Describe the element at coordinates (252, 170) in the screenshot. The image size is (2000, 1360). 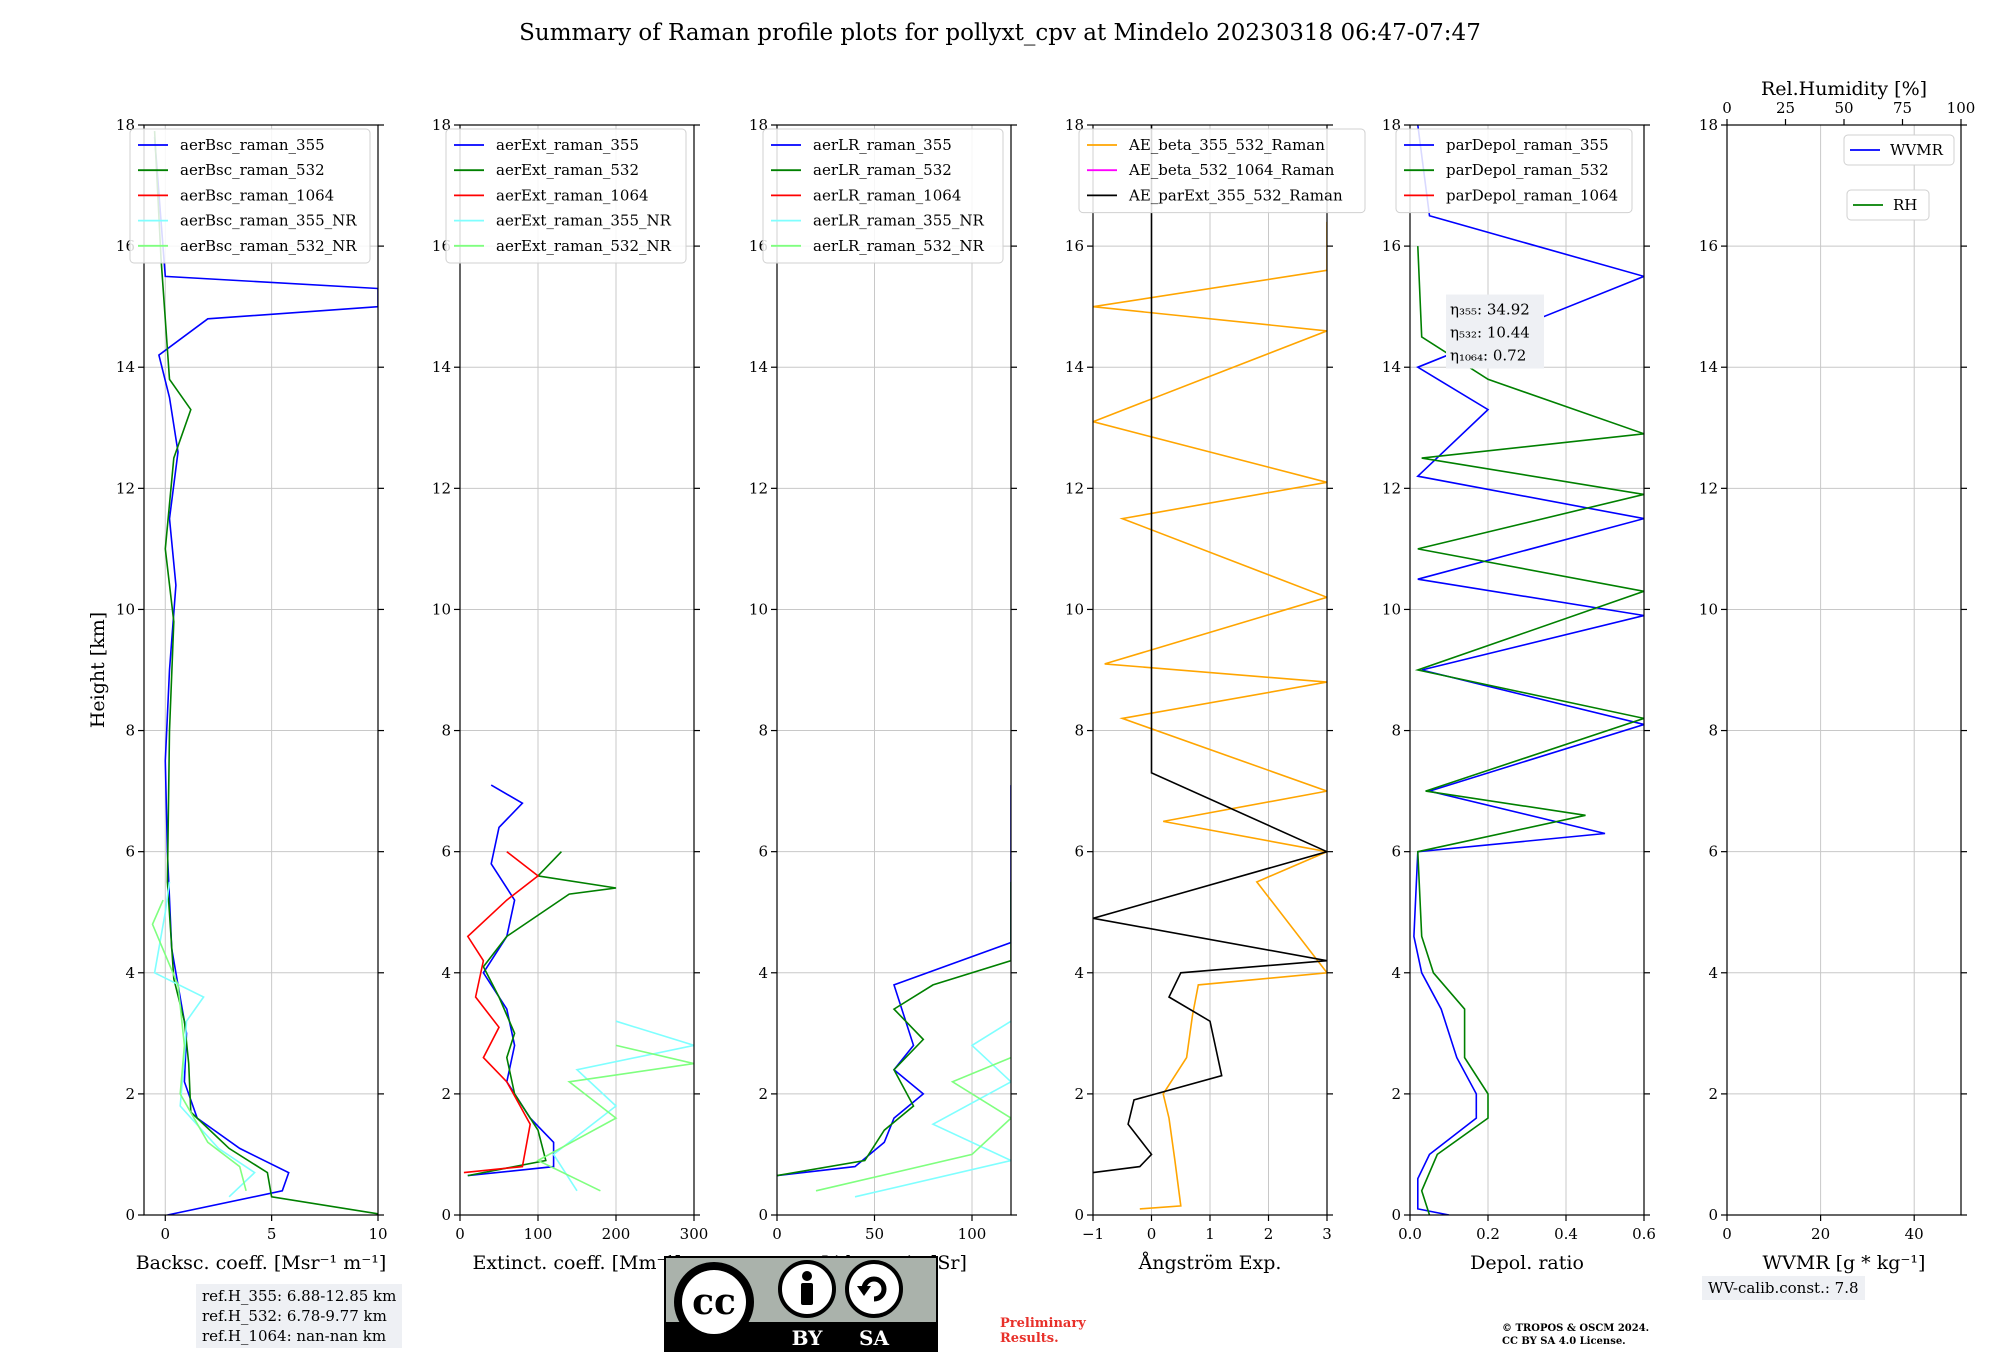
I see `legend-entry: aerBsc_raman_532` at that location.